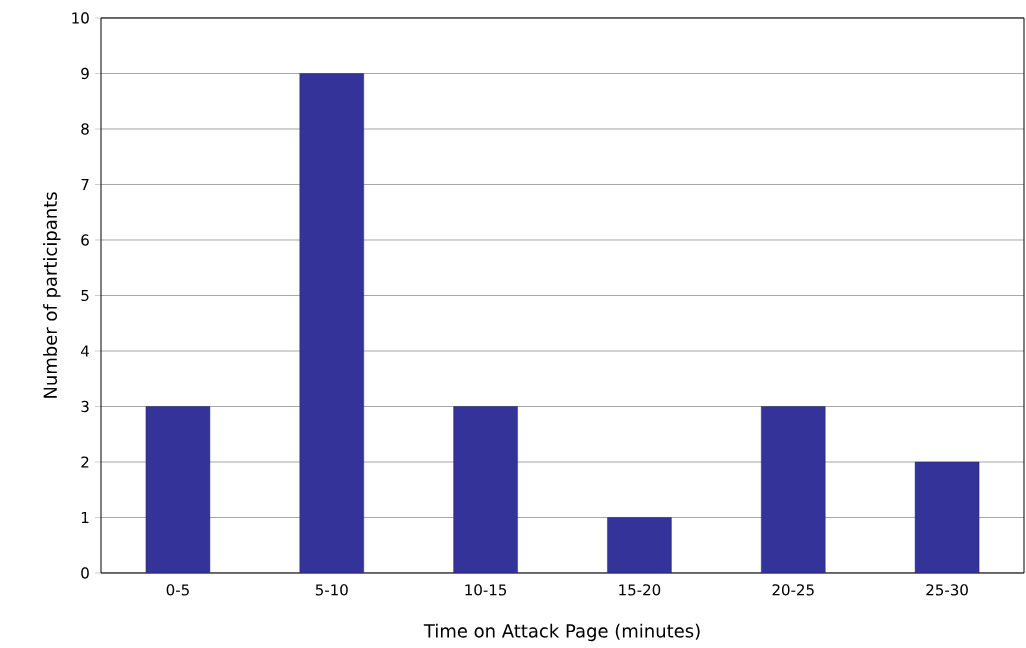 The height and width of the screenshot is (648, 1026). What do you see at coordinates (85, 573) in the screenshot?
I see `y-tick-label: 0` at bounding box center [85, 573].